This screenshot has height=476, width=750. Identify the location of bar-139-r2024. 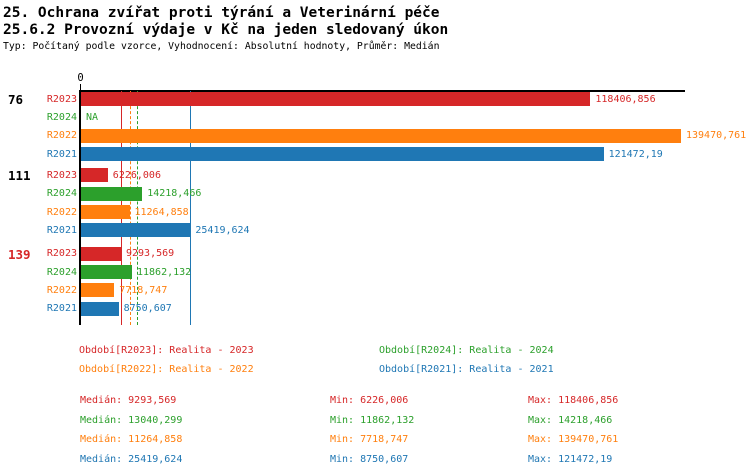
(106, 272).